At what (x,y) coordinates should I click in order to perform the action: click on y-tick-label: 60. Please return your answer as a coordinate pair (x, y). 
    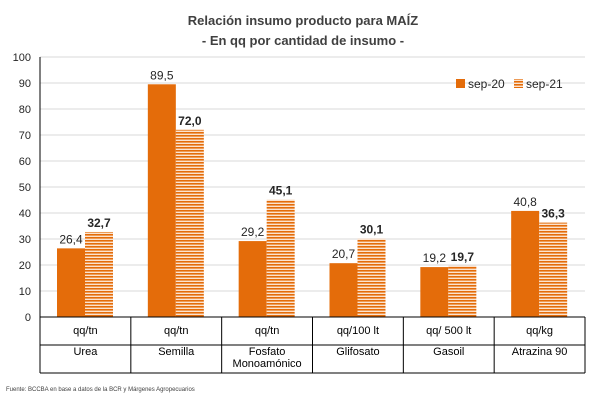
    Looking at the image, I should click on (25, 162).